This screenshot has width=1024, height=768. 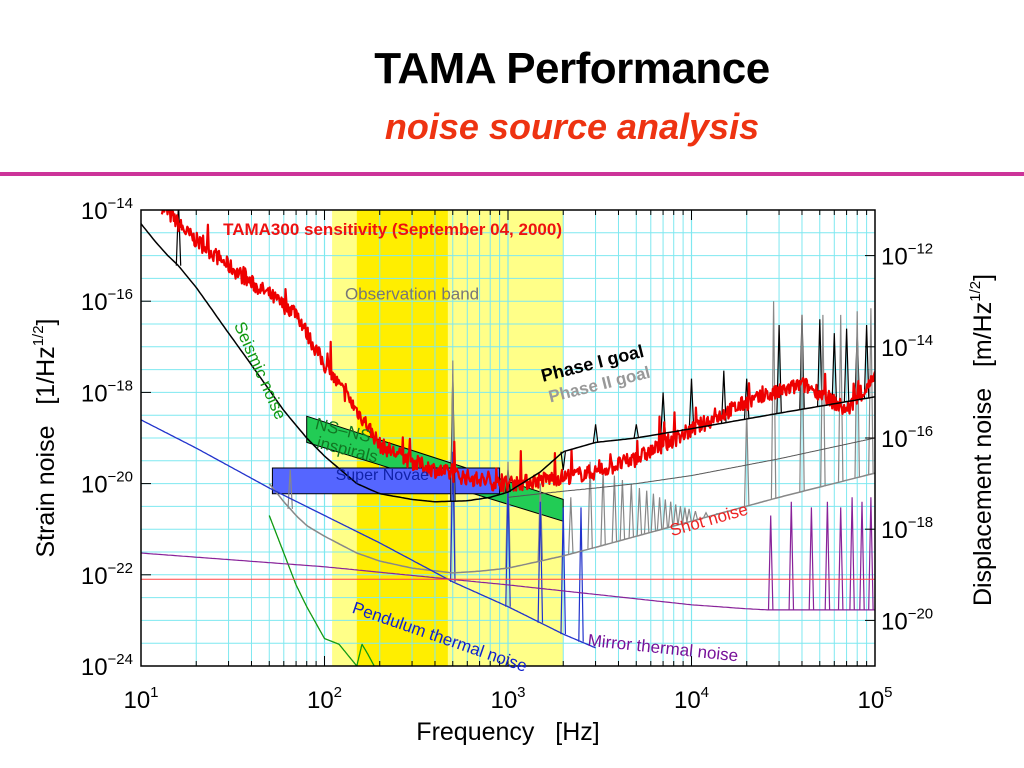 I want to click on y2-tick-label-exp: −14, so click(x=920, y=340).